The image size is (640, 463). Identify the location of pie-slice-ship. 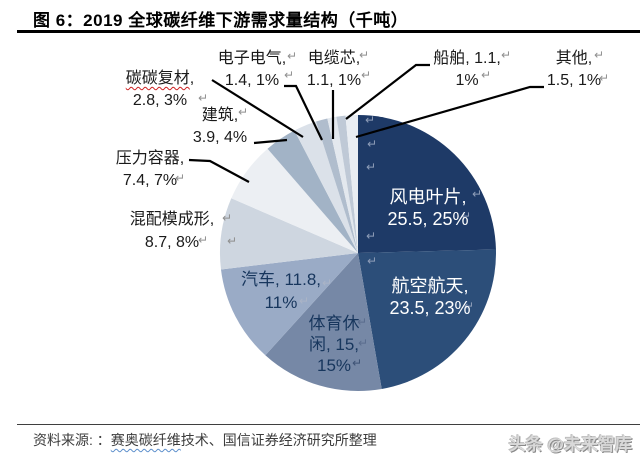
(347, 184).